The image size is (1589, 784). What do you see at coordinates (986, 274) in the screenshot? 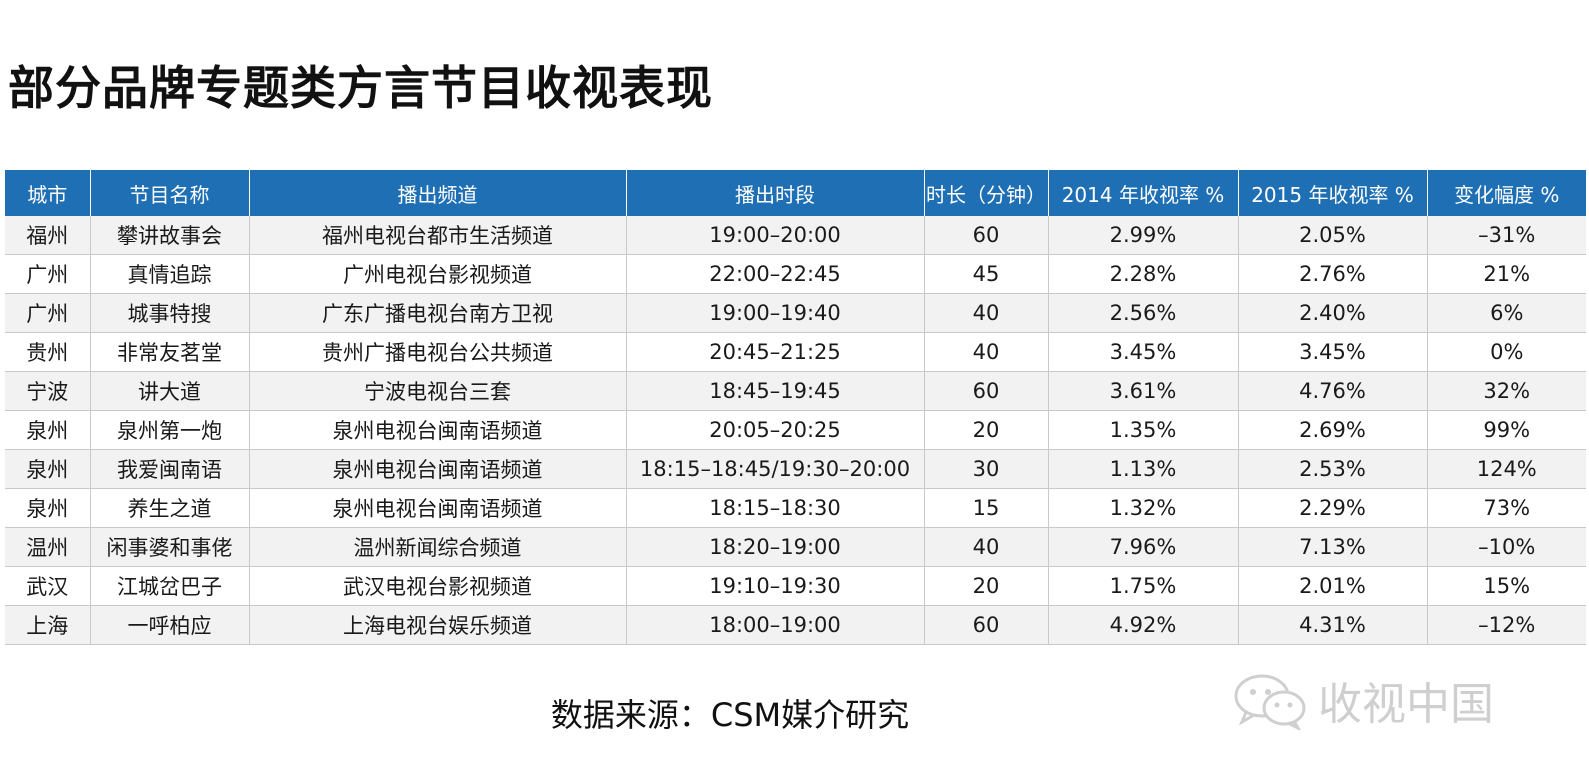
I see `cell-duration: 45` at bounding box center [986, 274].